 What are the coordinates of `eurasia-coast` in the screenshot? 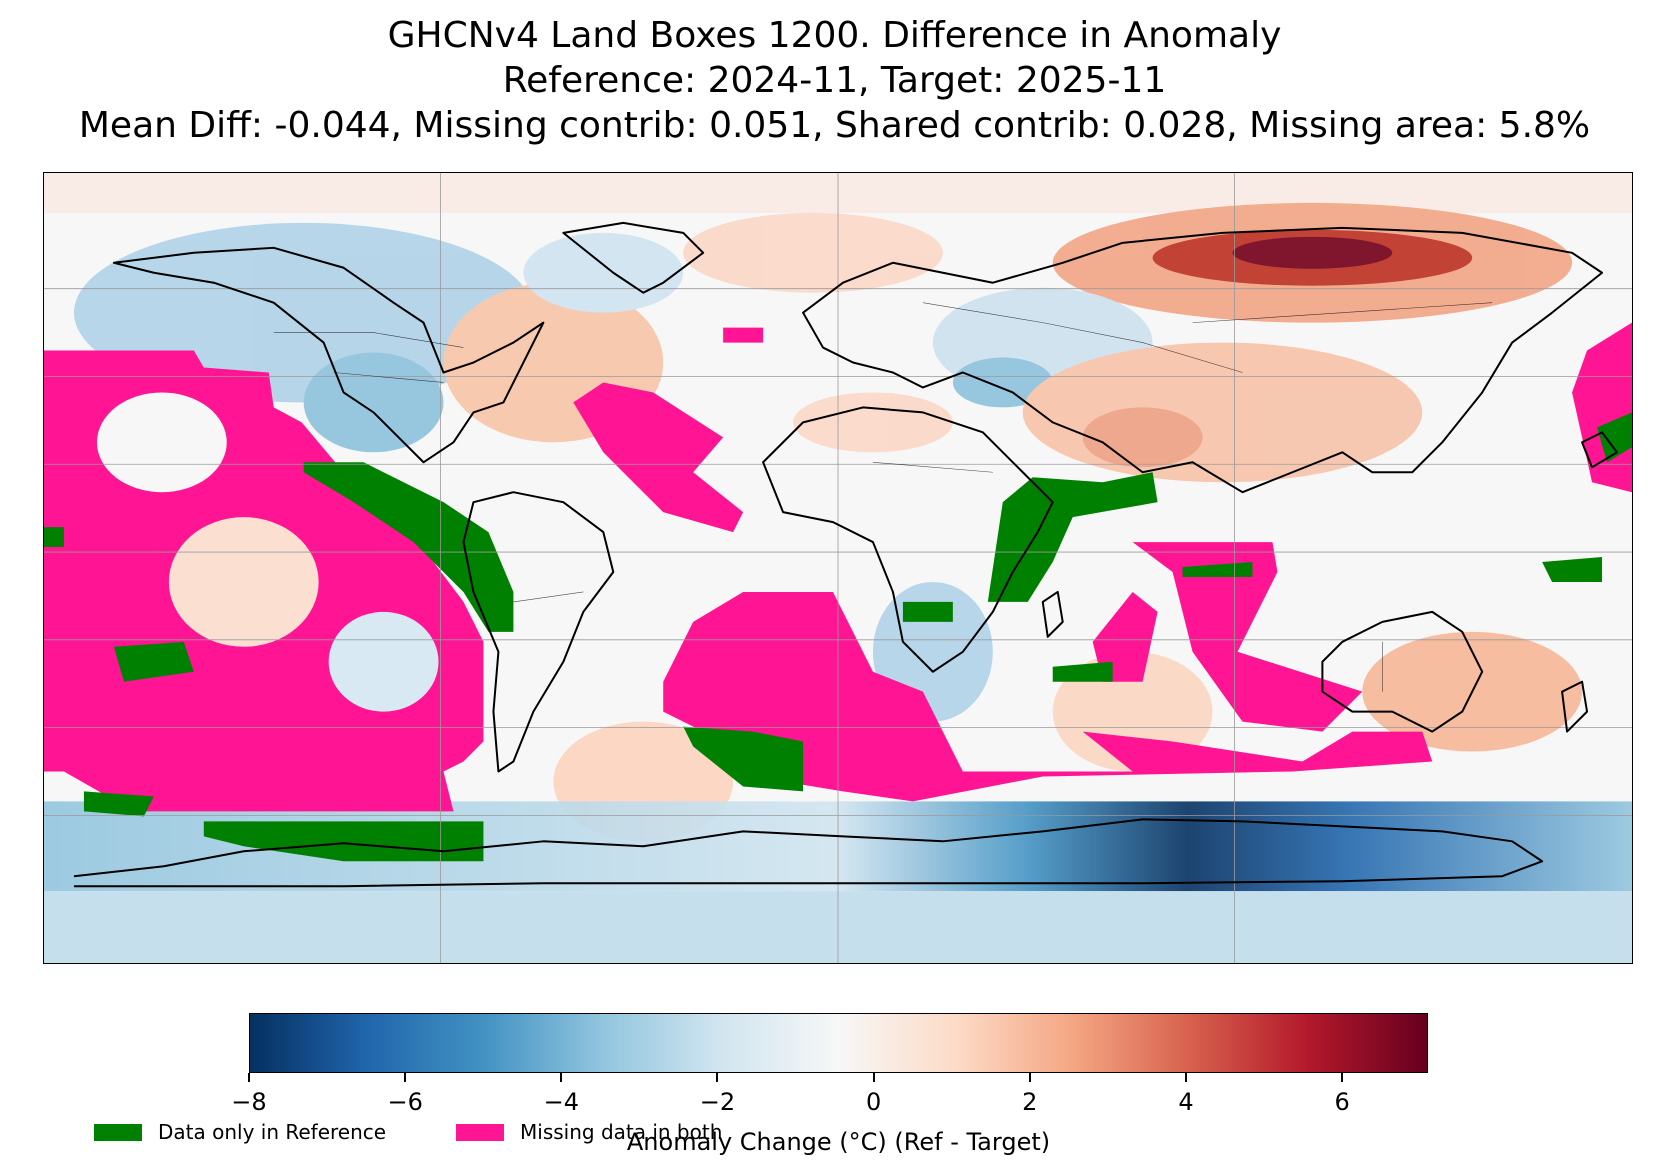 It's located at (1203, 360).